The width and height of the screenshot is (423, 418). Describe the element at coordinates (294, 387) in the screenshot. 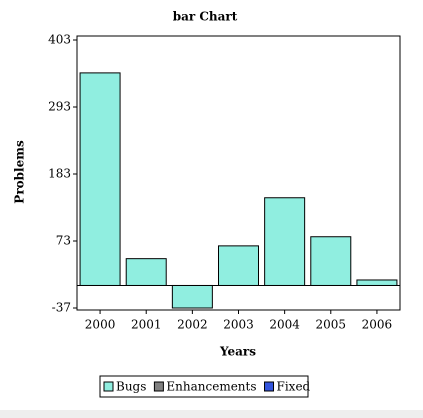

I see `legend-label: Fixed` at that location.